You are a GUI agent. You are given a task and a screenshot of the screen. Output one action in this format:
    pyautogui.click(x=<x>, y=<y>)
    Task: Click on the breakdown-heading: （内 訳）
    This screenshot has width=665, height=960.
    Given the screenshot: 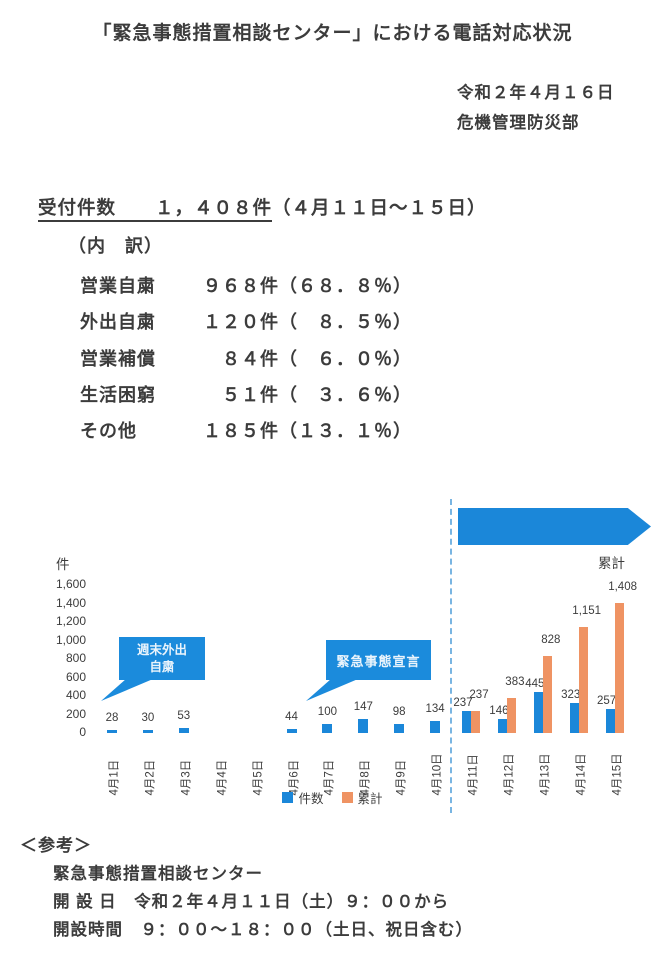 What is the action you would take?
    pyautogui.click(x=115, y=246)
    